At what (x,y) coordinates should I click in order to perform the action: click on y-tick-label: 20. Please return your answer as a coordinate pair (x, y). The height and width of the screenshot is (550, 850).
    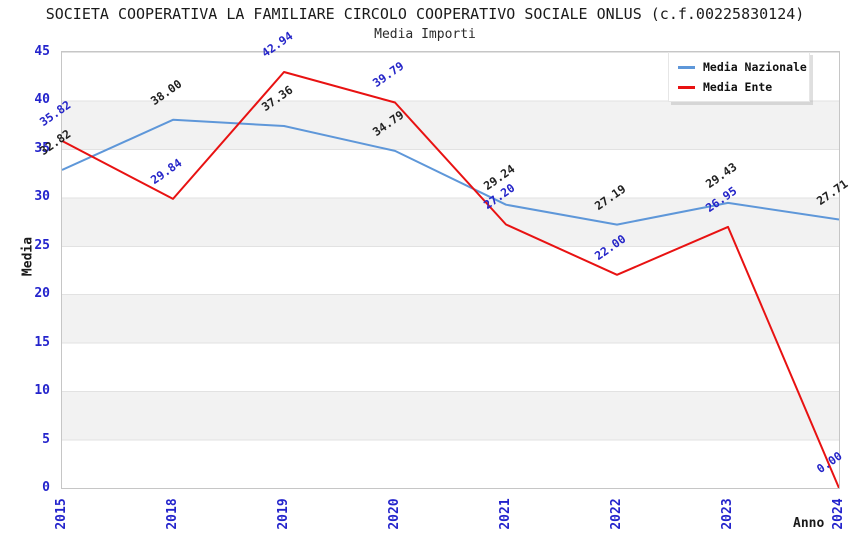
    Looking at the image, I should click on (42, 294).